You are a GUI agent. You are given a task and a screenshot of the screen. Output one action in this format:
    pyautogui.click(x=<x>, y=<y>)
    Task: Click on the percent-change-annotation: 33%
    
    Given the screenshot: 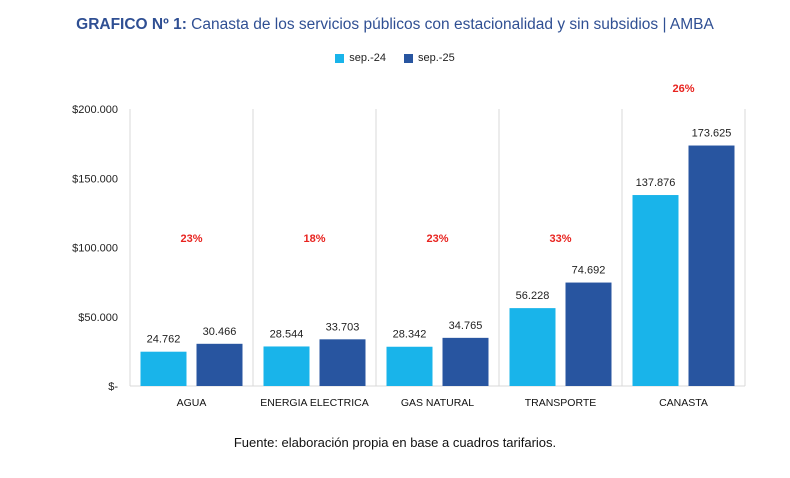 What is the action you would take?
    pyautogui.click(x=560, y=239)
    